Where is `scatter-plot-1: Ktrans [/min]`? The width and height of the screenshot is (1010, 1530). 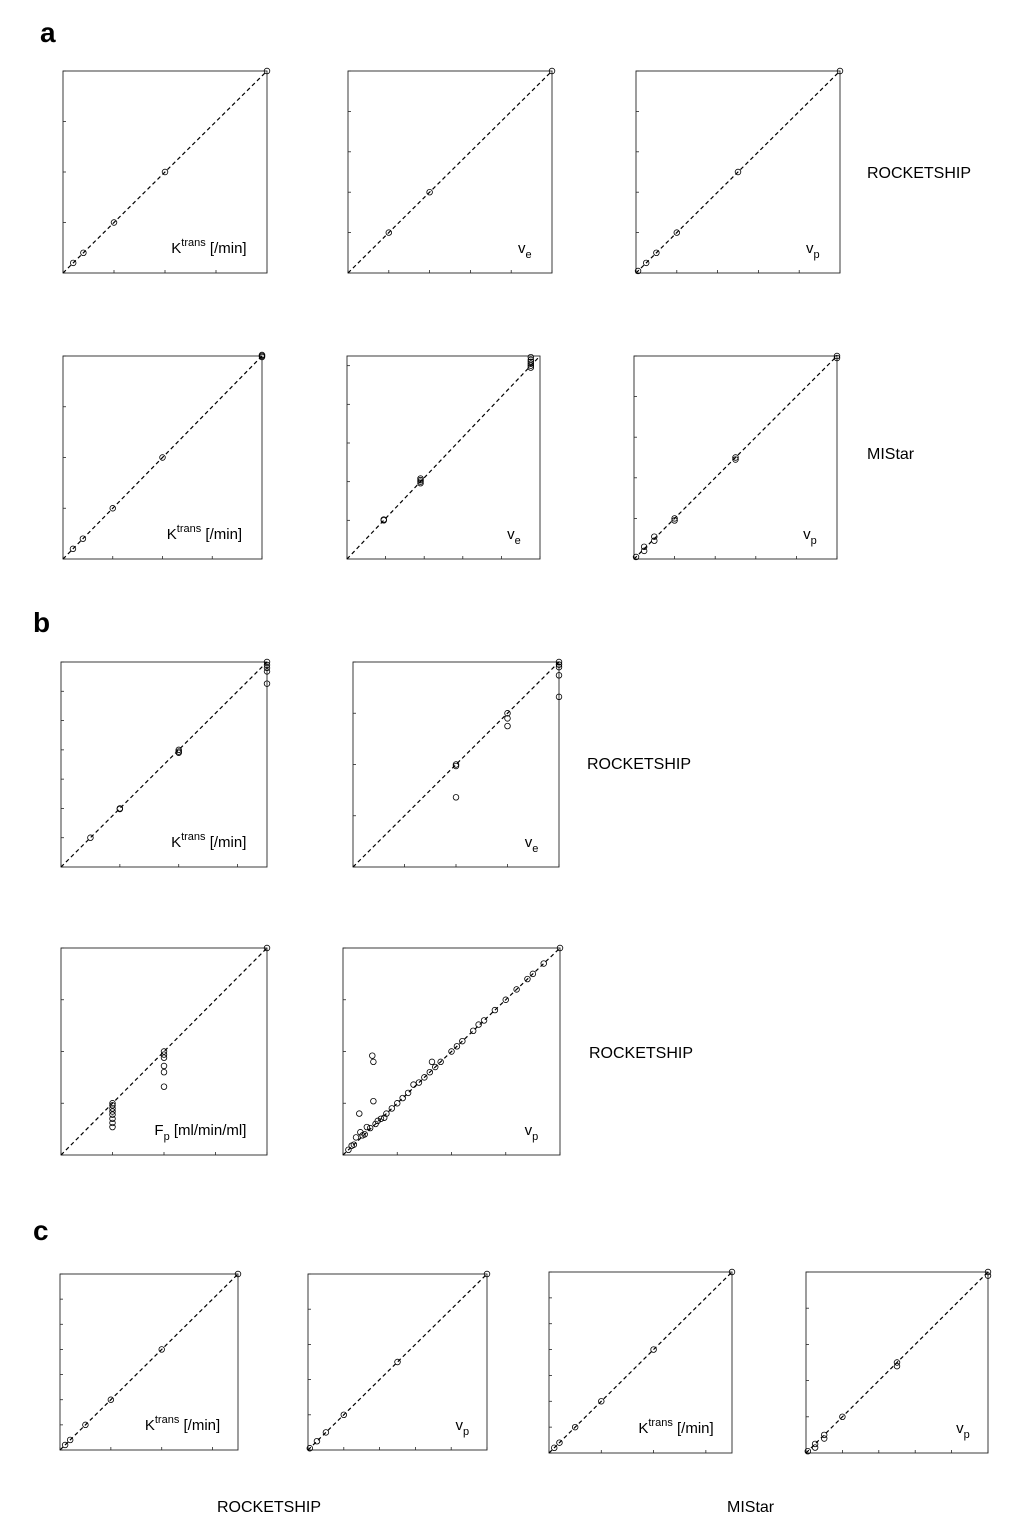 scatter-plot-1: Ktrans [/min] is located at coordinates (166, 170).